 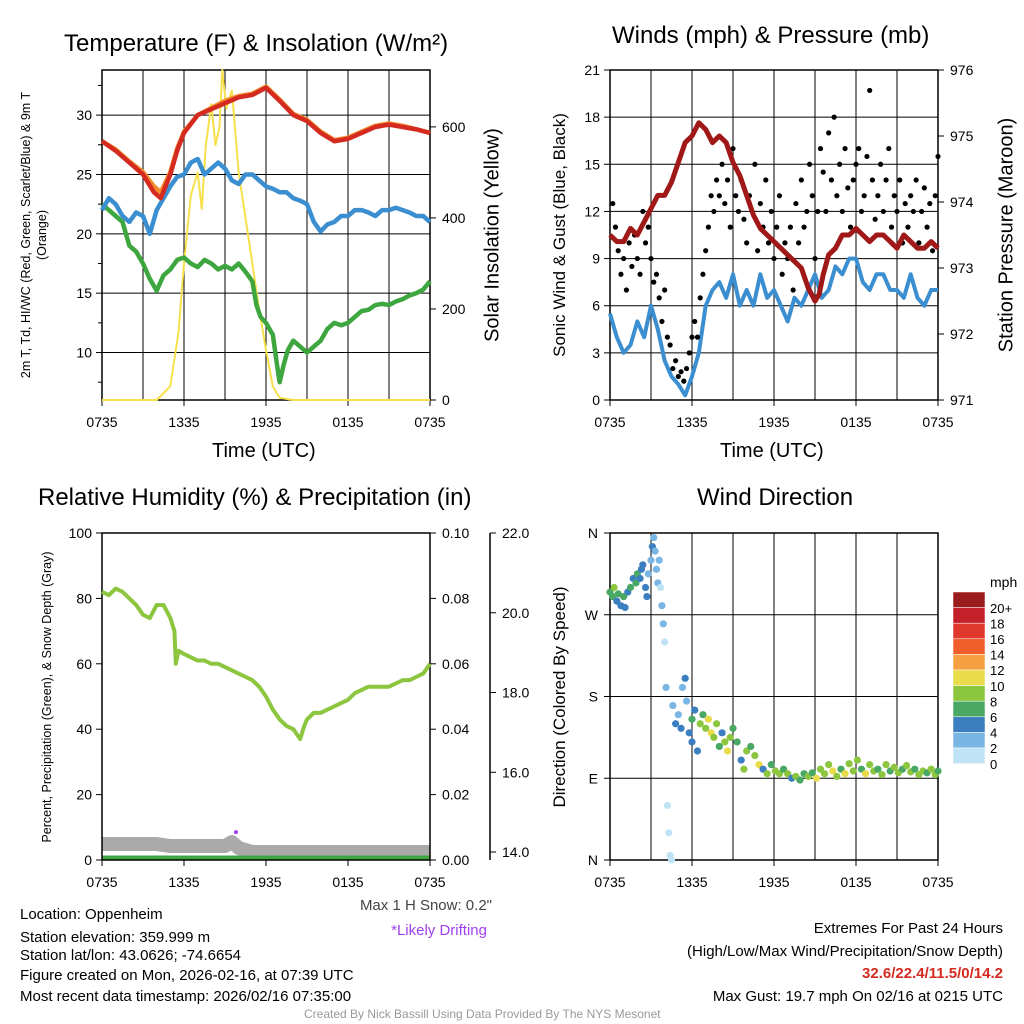 I want to click on y-tick-label: 20, so click(x=84, y=795).